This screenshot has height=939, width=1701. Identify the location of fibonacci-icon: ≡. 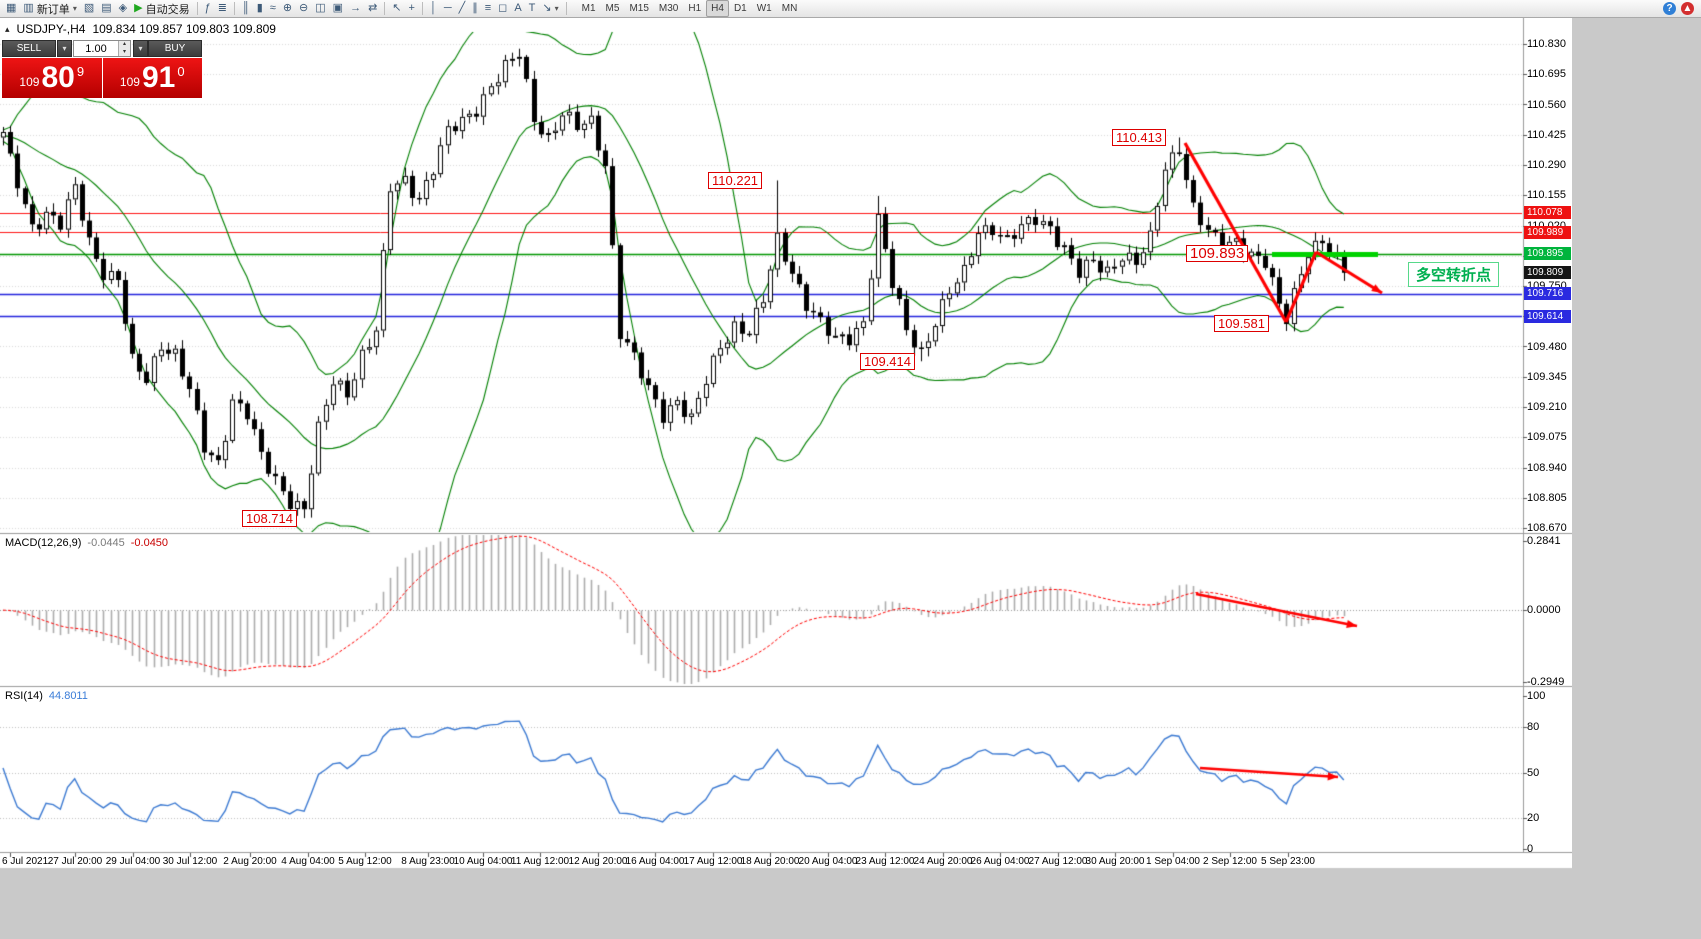
(488, 8).